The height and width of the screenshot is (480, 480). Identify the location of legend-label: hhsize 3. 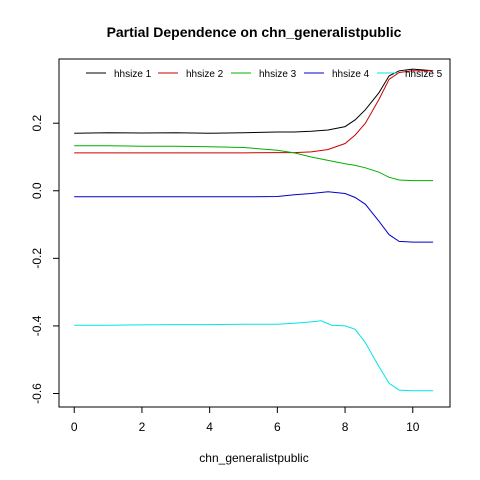
(278, 74).